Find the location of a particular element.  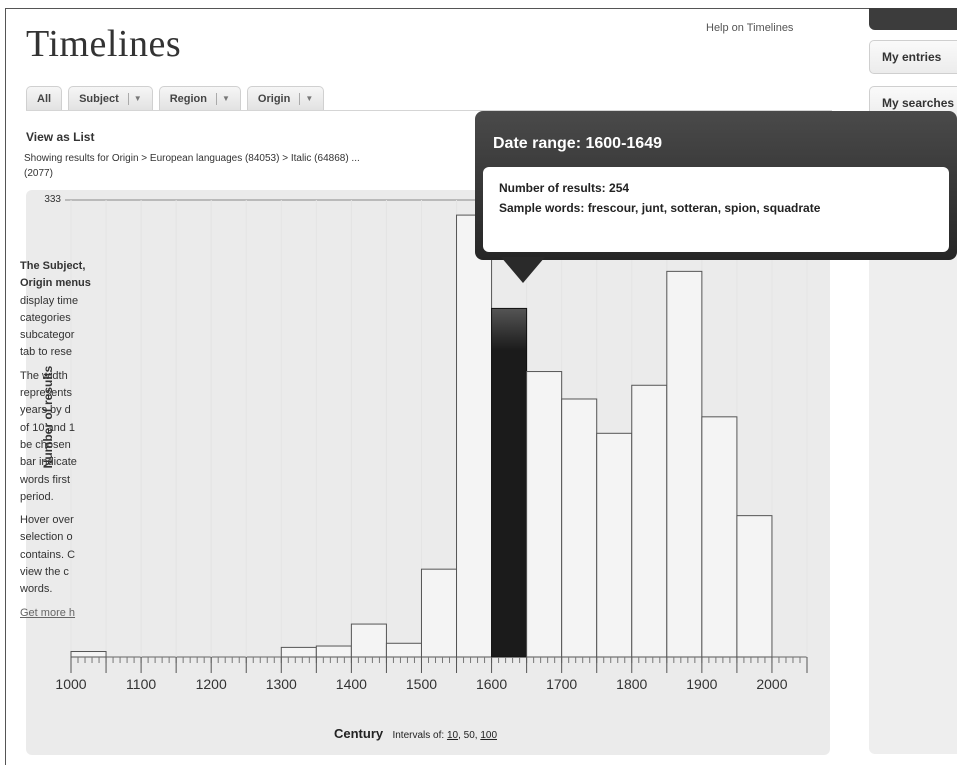

x-tick-label: 1300 is located at coordinates (281, 684).